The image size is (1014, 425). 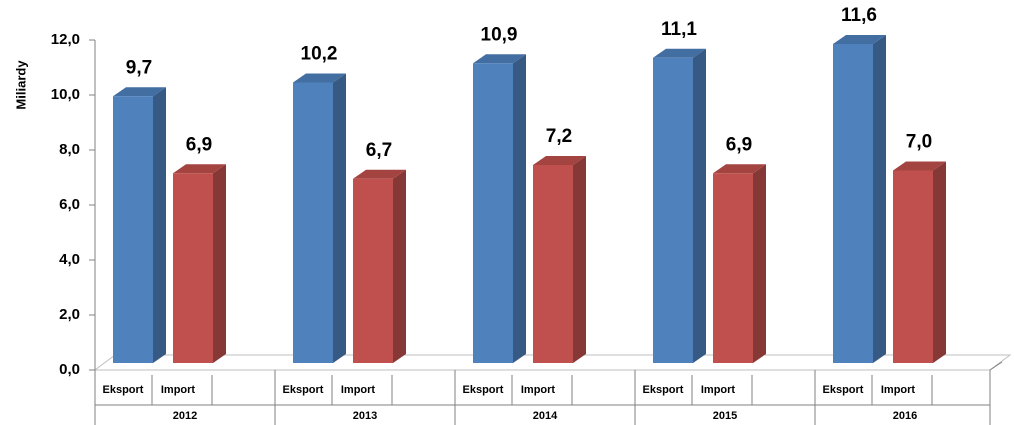 What do you see at coordinates (499, 34) in the screenshot?
I see `value-label: 10,9` at bounding box center [499, 34].